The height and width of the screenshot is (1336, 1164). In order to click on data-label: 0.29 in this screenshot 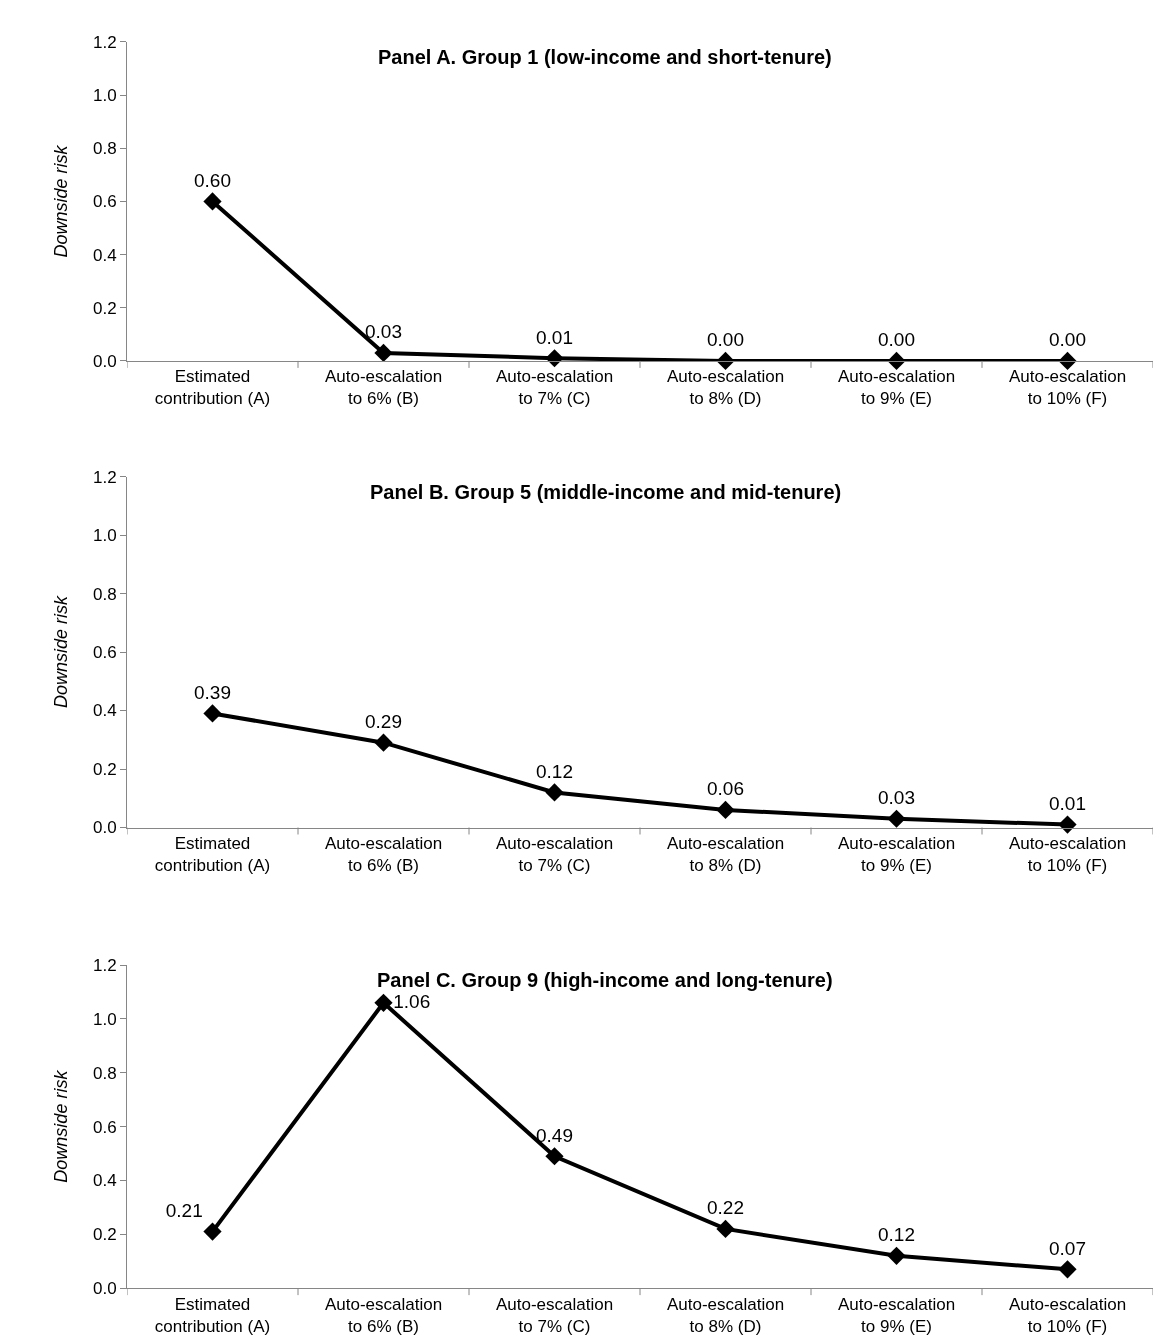, I will do `click(383, 722)`.